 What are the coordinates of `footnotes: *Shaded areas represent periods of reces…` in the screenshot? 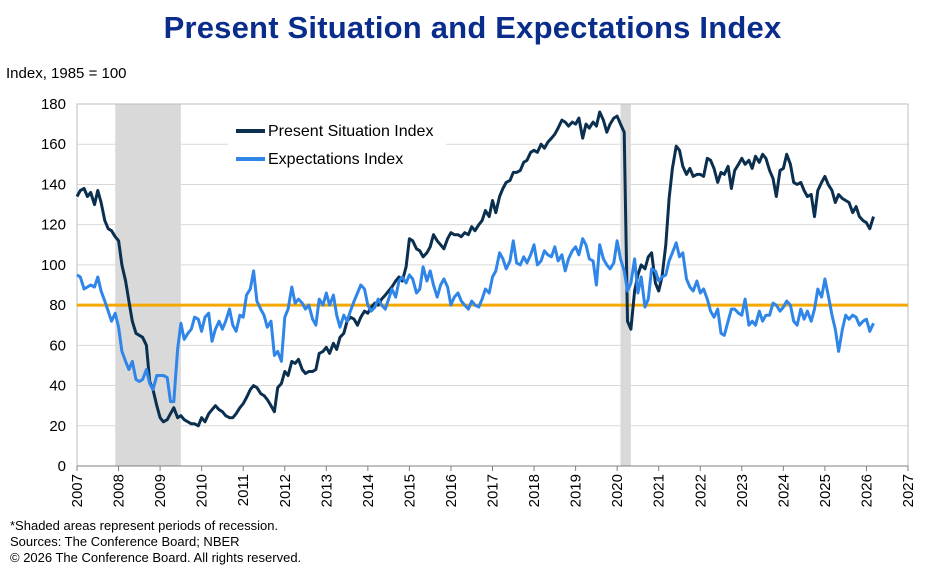 It's located at (155, 542).